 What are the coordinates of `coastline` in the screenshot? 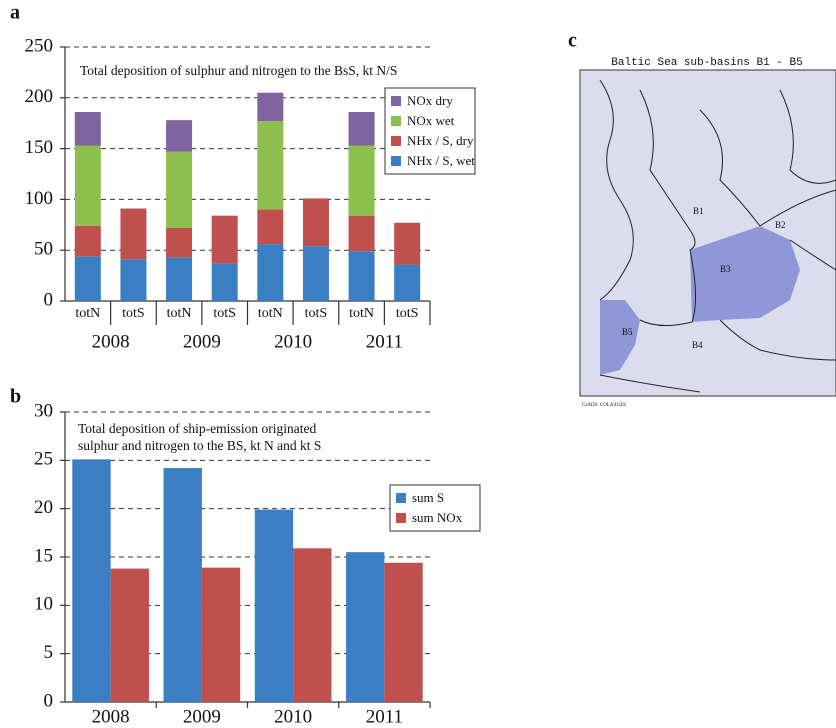 It's located at (717, 236).